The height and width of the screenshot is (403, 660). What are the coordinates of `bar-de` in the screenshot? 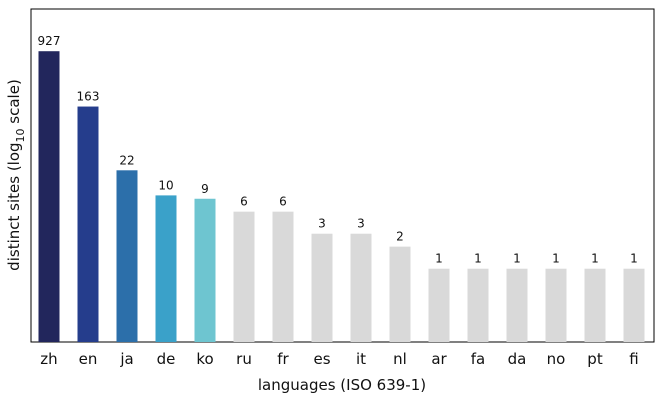 It's located at (166, 268).